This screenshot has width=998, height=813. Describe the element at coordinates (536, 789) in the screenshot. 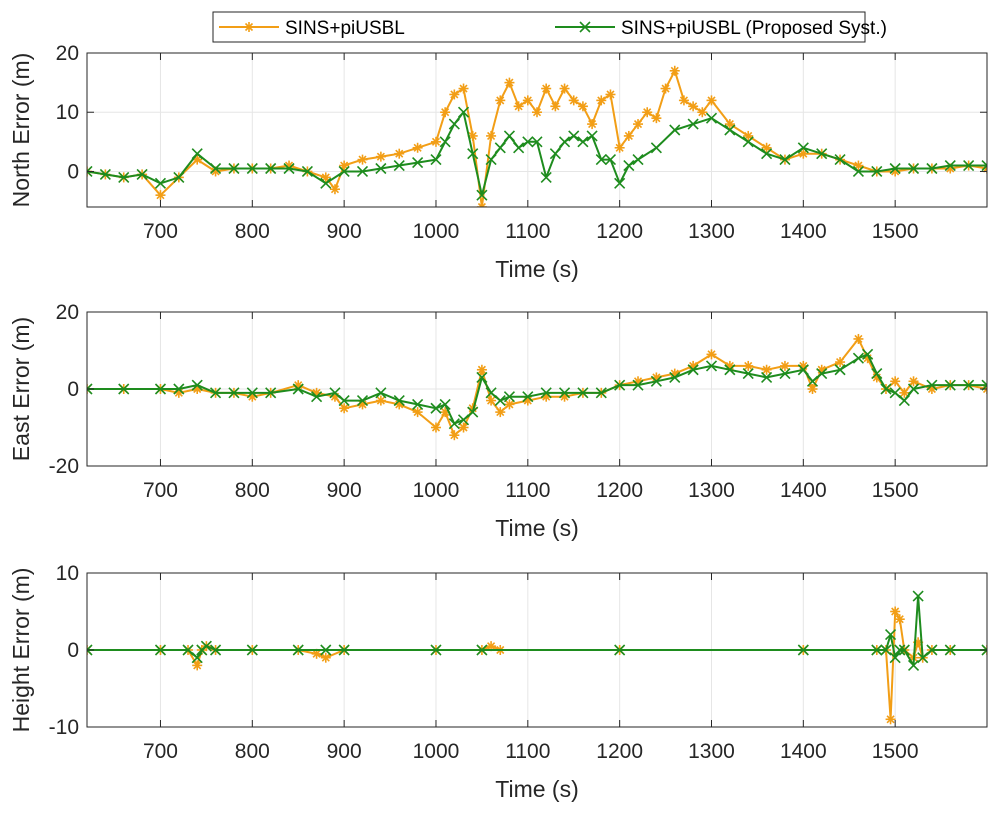

I see `x-axis-label: Time (s)` at that location.